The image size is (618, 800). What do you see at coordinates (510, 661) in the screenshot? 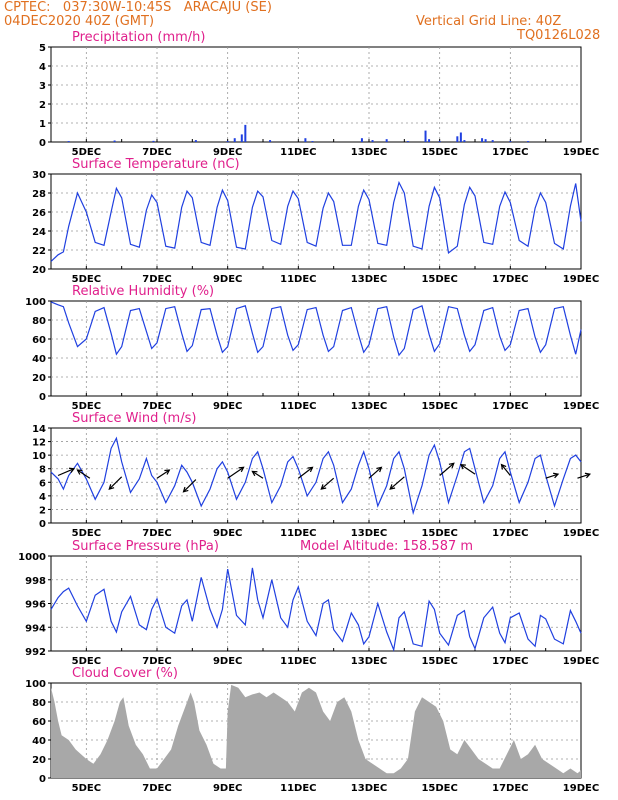
I see `pressure-xtick-label: 17DEC` at bounding box center [510, 661].